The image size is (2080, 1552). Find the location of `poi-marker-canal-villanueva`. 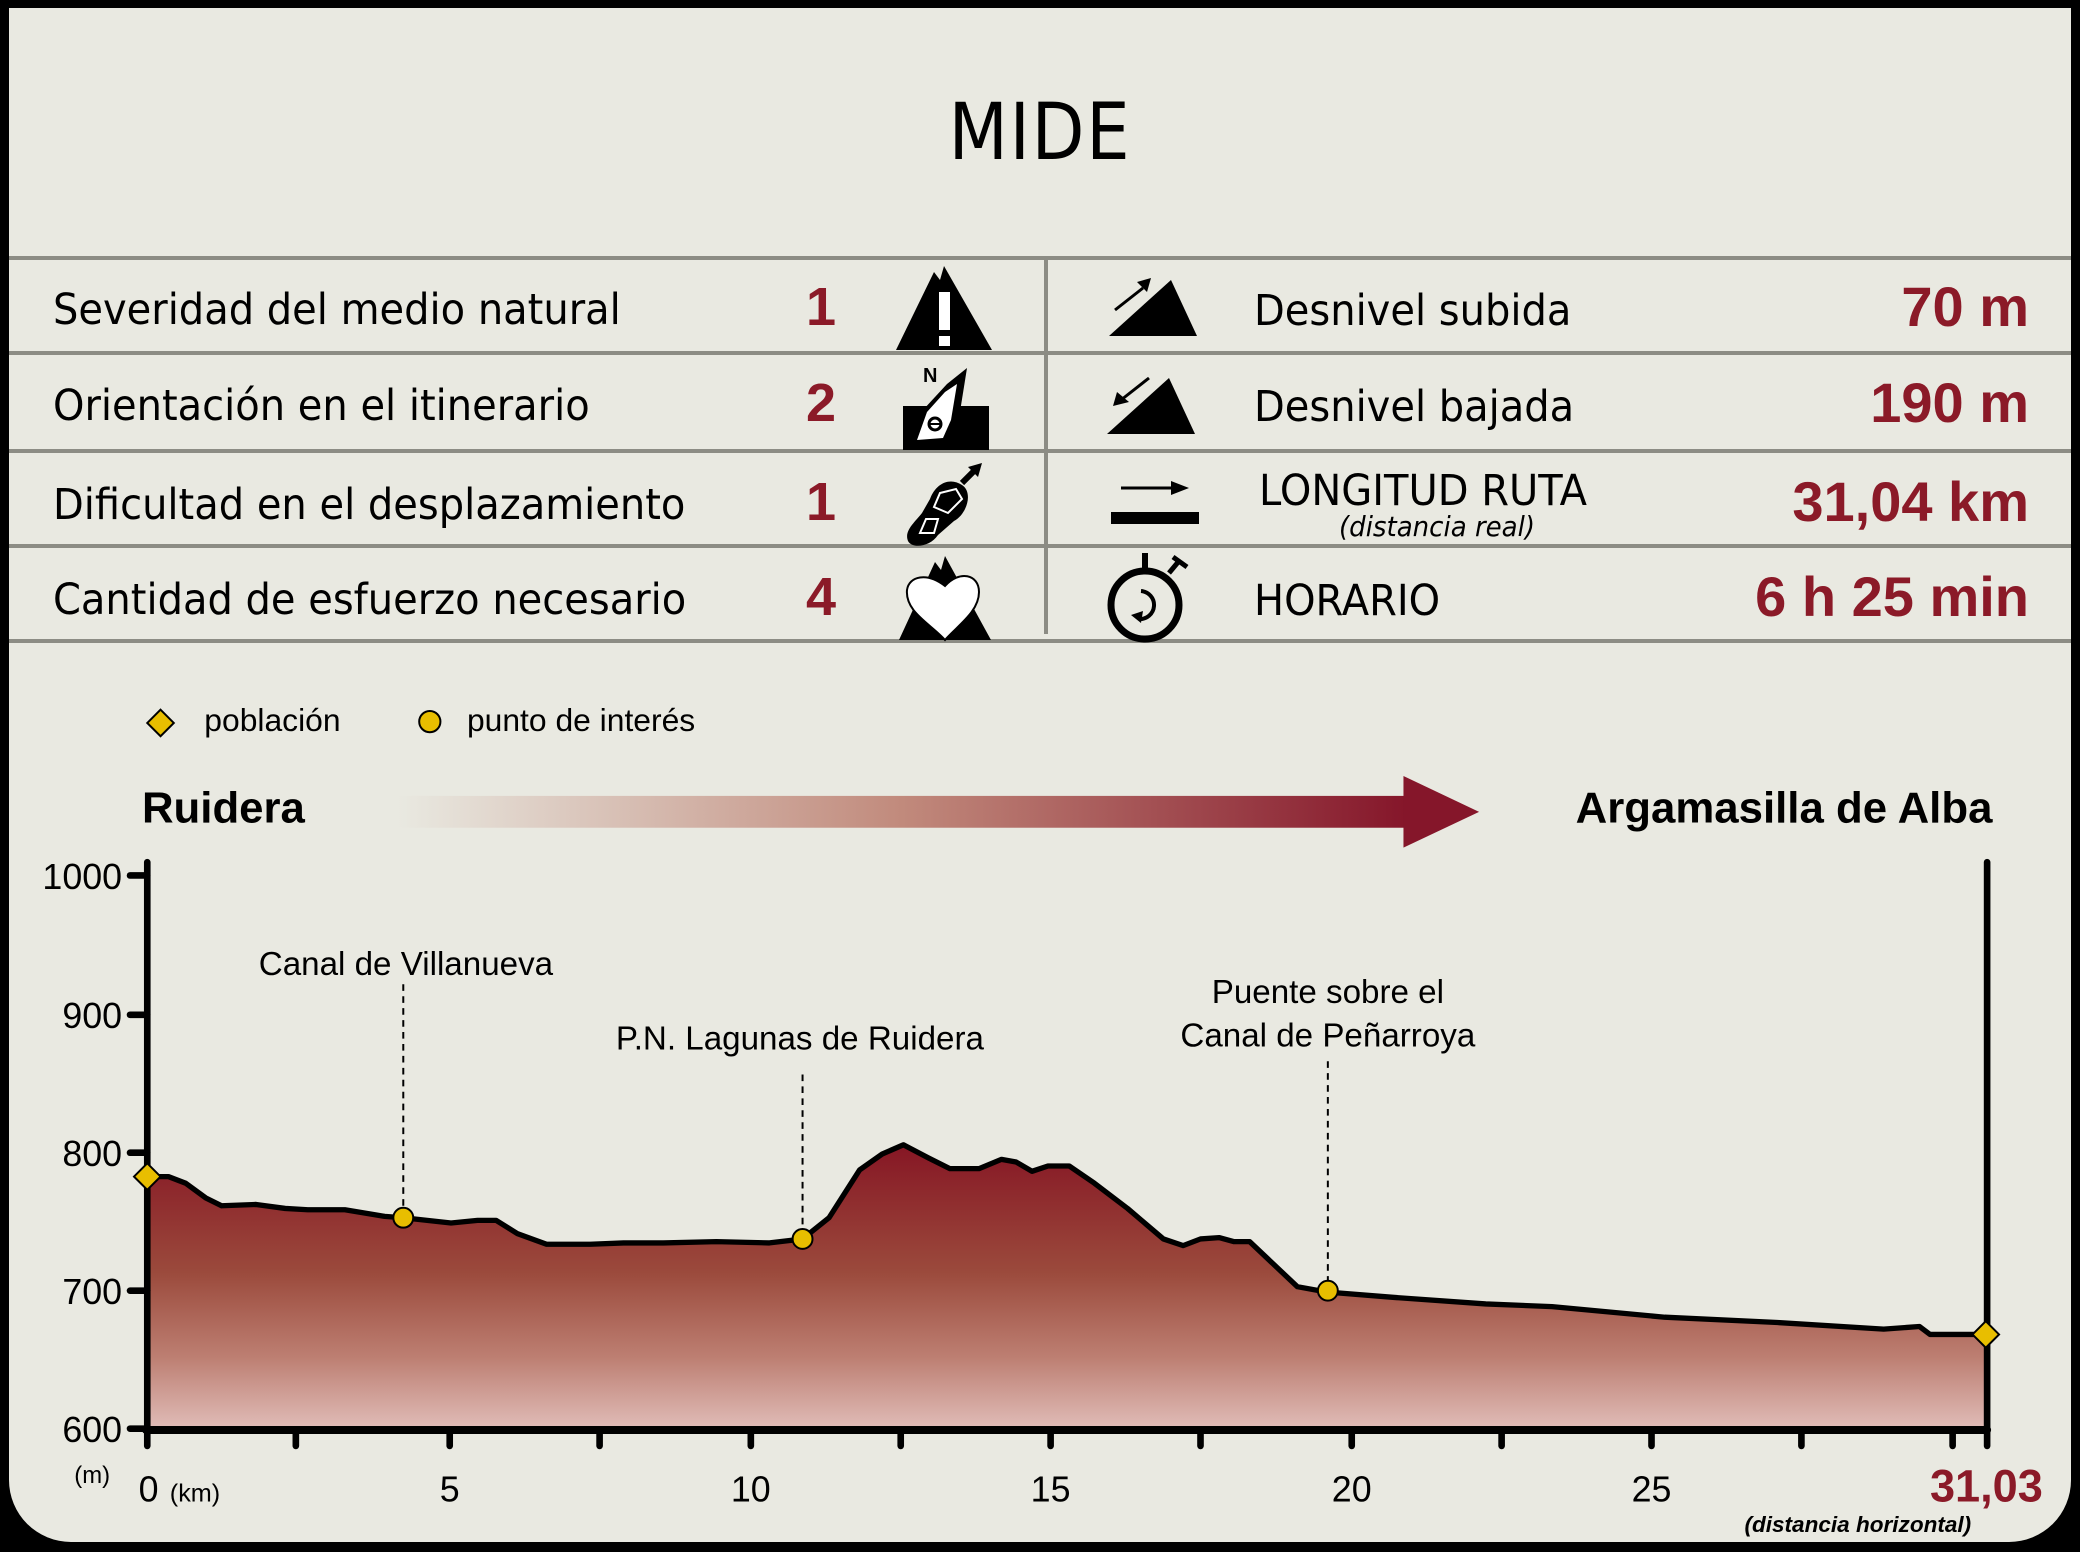

poi-marker-canal-villanueva is located at coordinates (403, 1217).